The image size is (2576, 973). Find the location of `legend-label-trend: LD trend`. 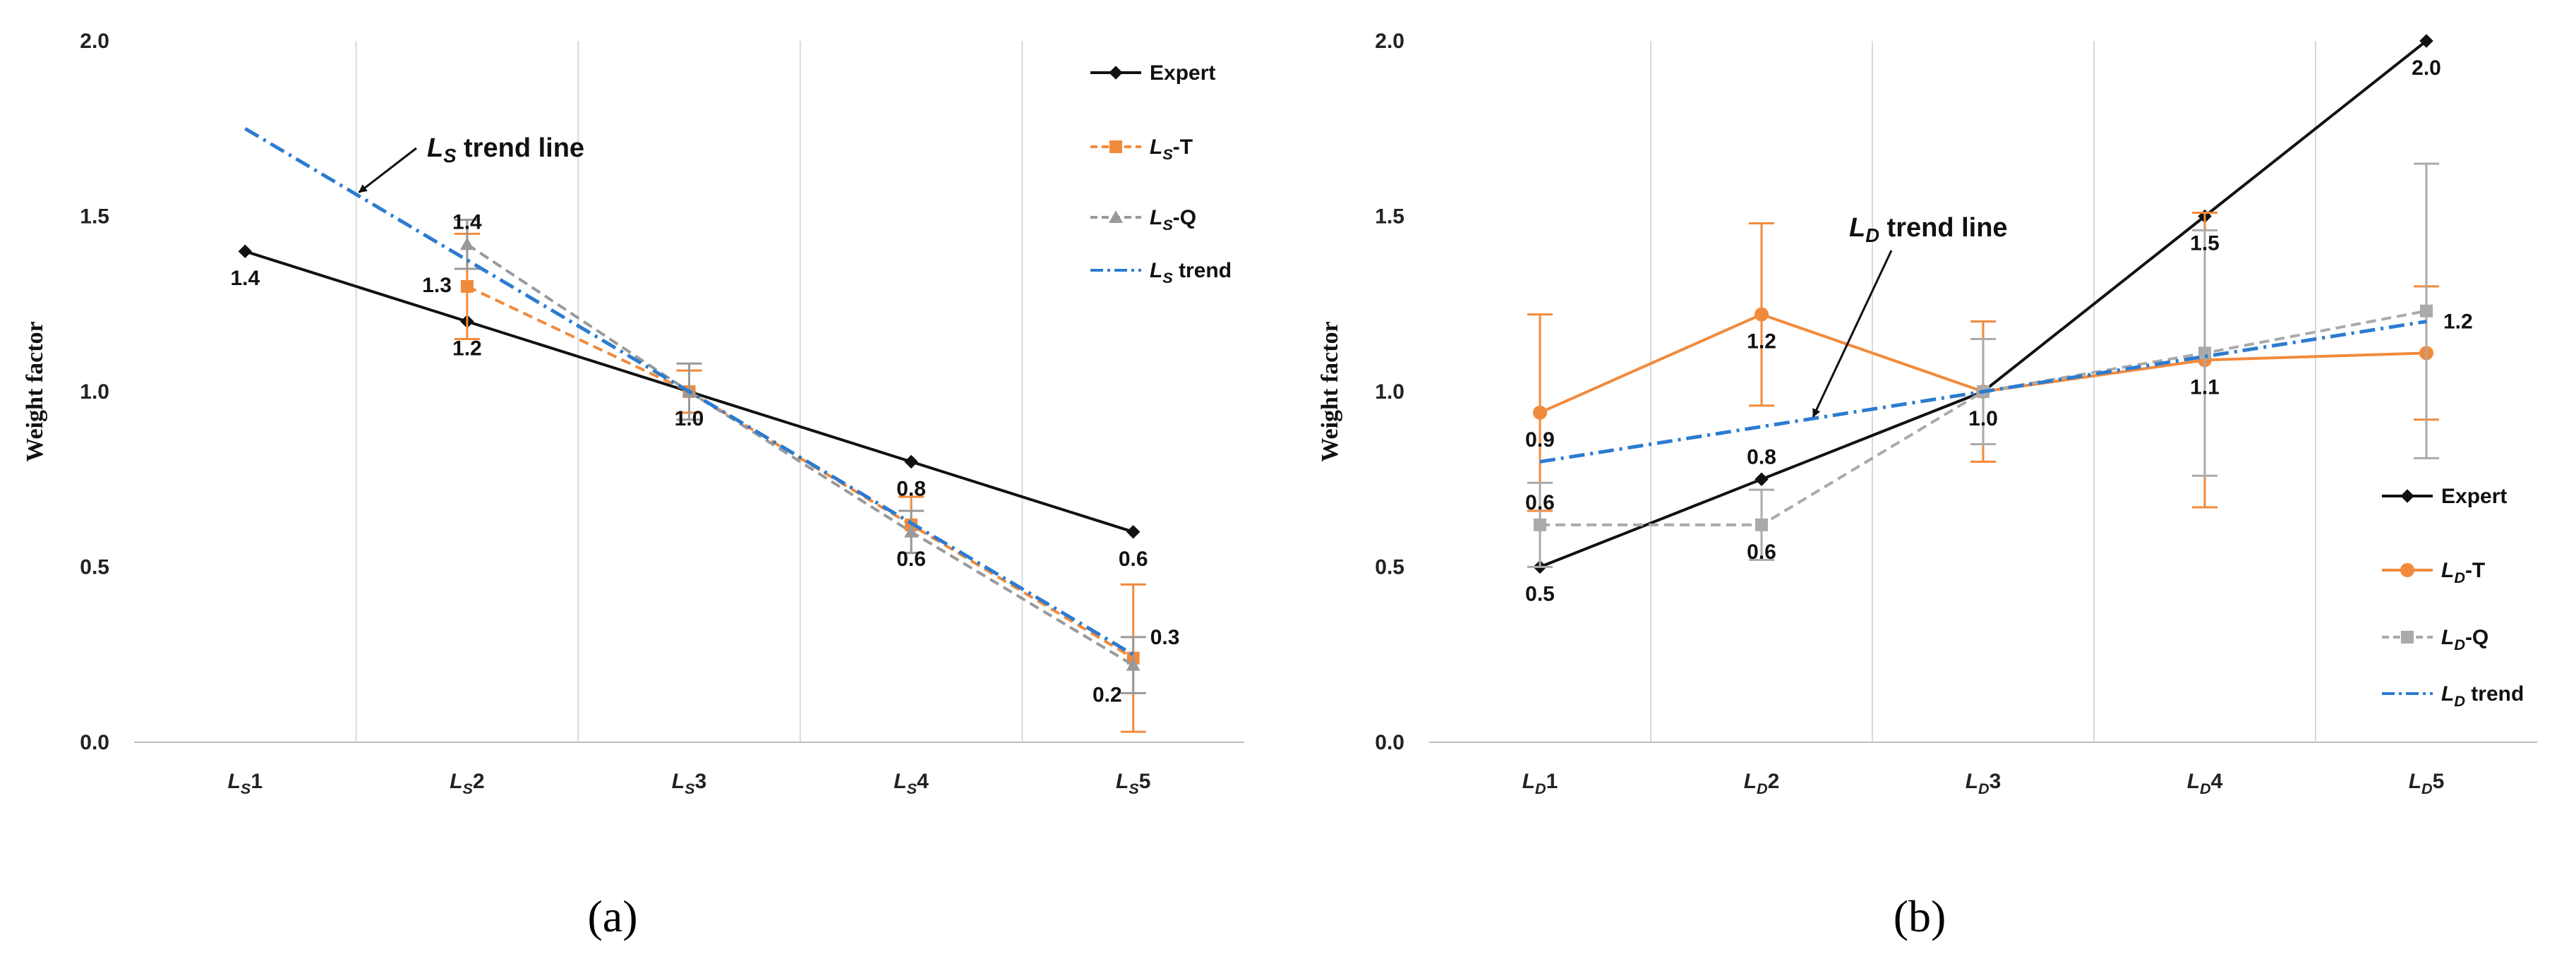

legend-label-trend: LD trend is located at coordinates (2482, 696).